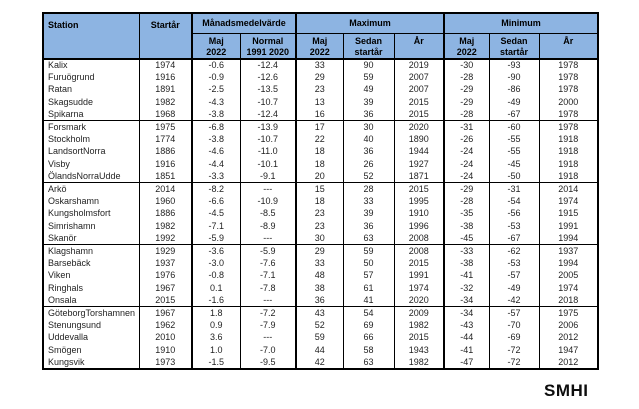  What do you see at coordinates (514, 90) in the screenshot?
I see `cell-min-sedan-startar: -86` at bounding box center [514, 90].